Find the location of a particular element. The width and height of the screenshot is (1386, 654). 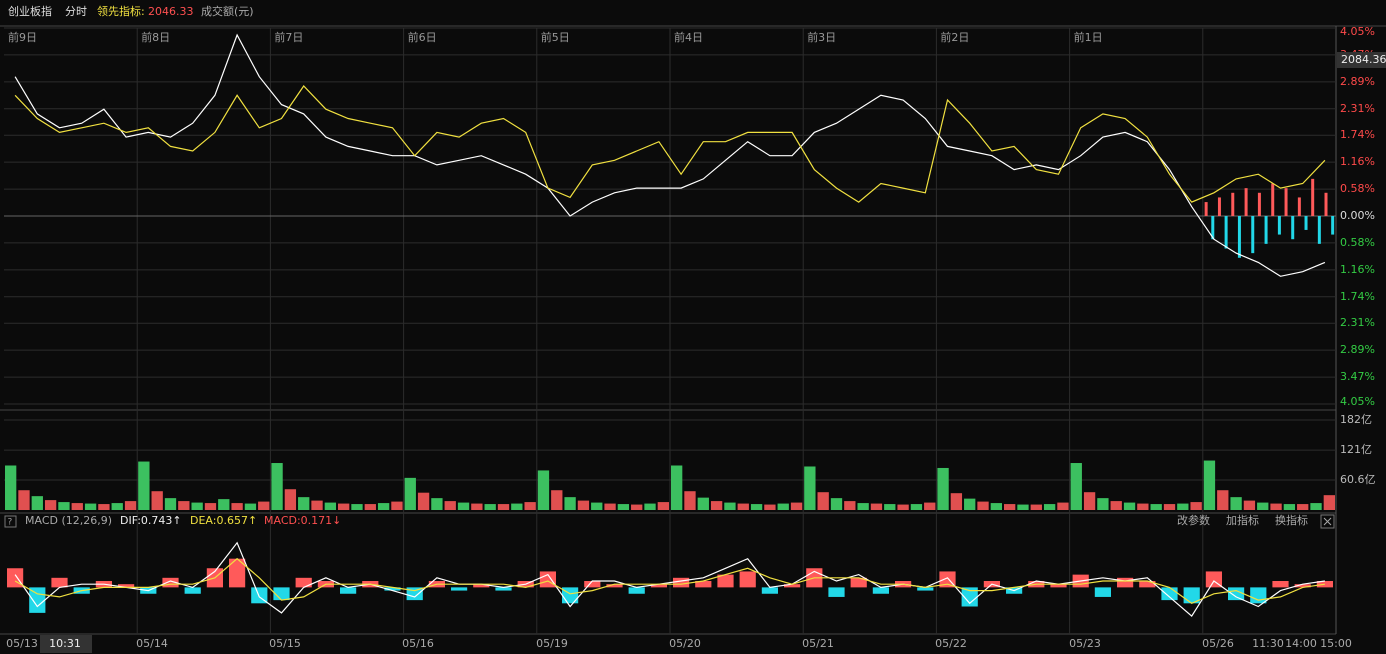

y-tick-label: 0.00% is located at coordinates (1357, 215).